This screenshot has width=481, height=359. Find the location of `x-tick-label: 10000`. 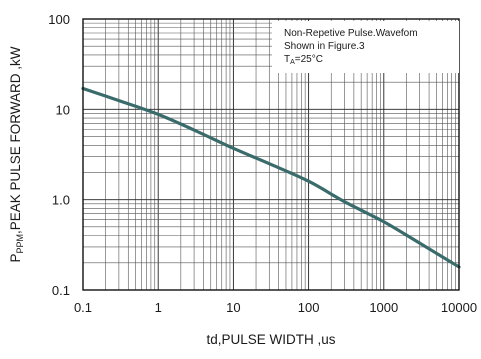

x-tick-label: 10000 is located at coordinates (459, 307).